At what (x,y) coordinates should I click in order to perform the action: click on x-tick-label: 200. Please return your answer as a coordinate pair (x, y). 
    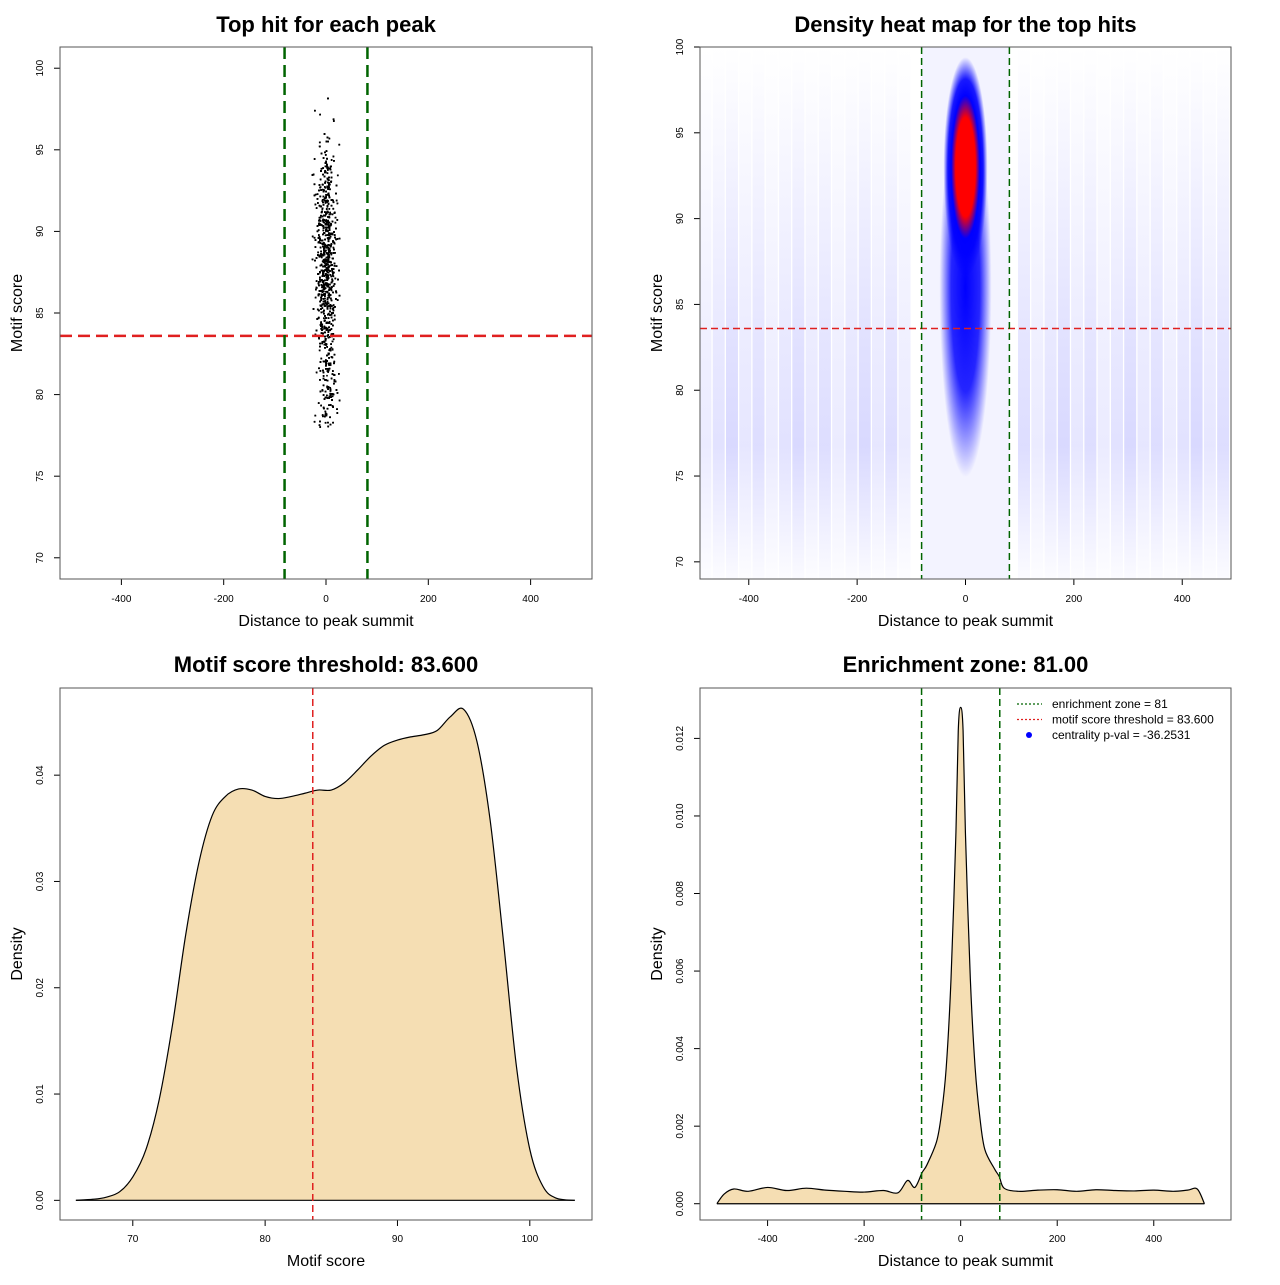
    Looking at the image, I should click on (428, 599).